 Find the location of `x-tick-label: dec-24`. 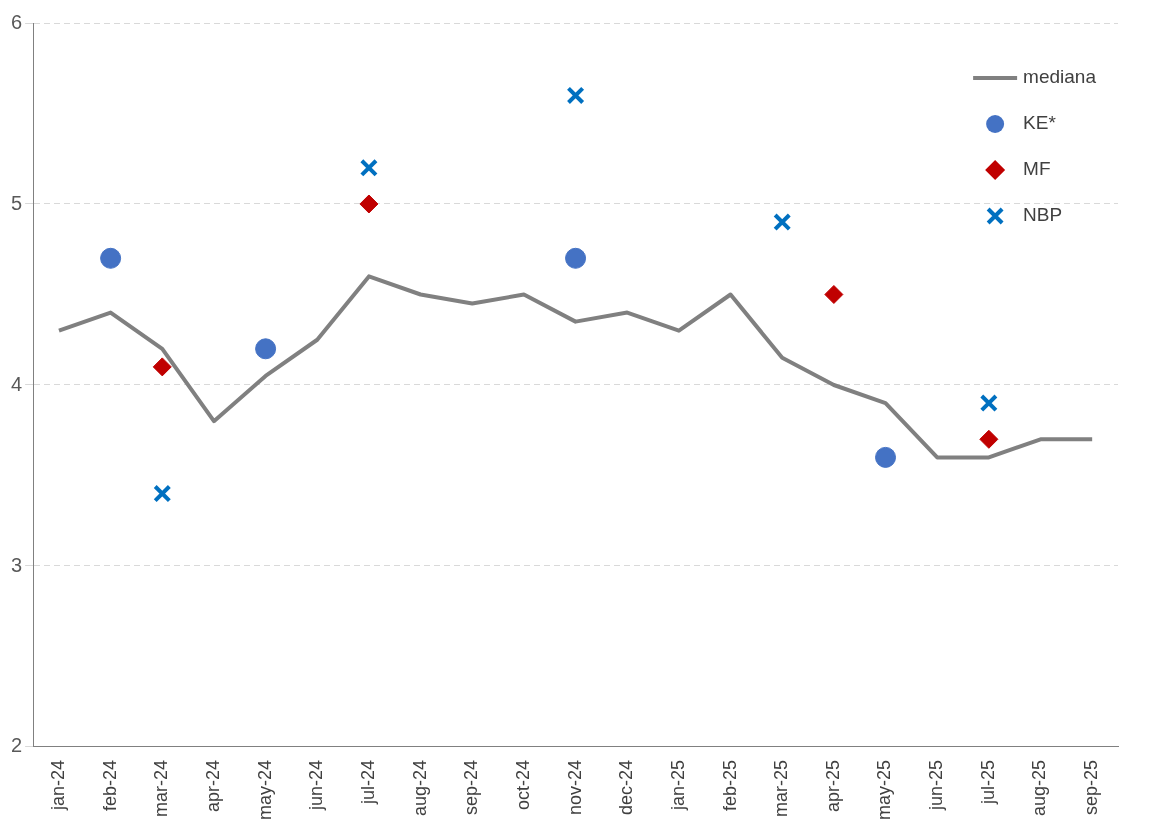

x-tick-label: dec-24 is located at coordinates (626, 787).